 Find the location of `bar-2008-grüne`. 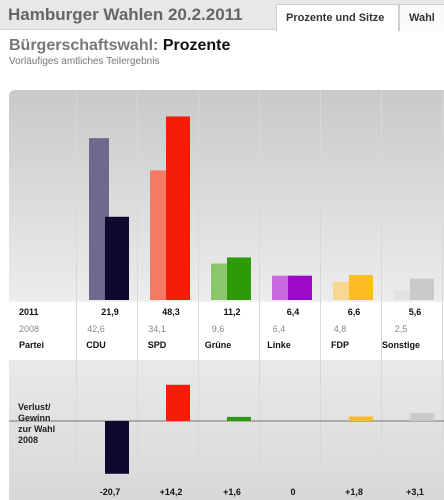

bar-2008-grüne is located at coordinates (221, 281).